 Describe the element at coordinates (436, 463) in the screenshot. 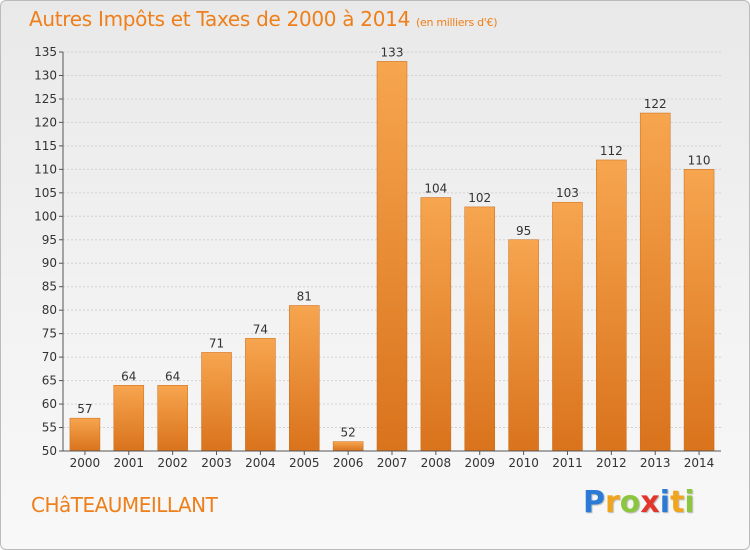

I see `x-tick-label: 2008` at that location.